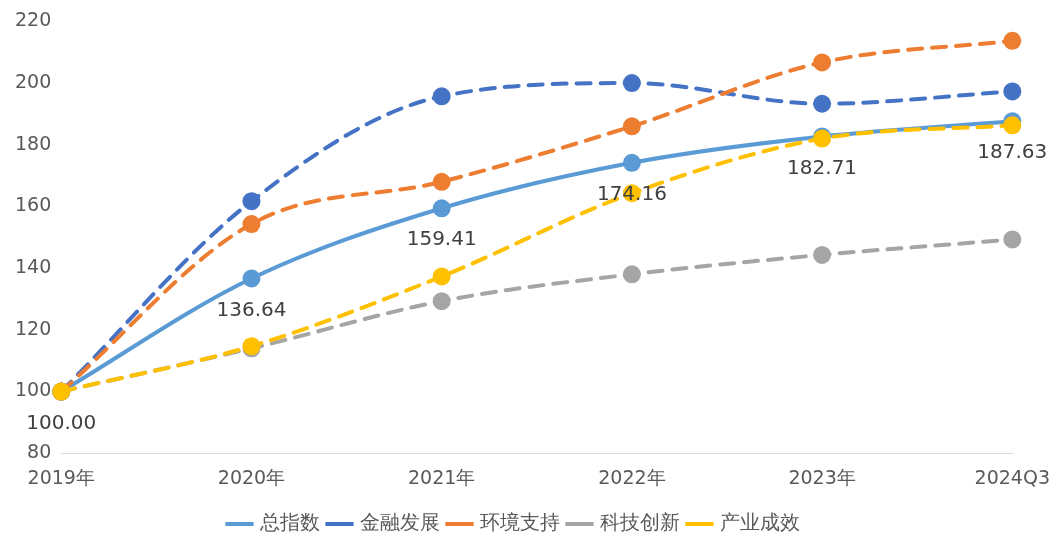 This screenshot has width=1064, height=544. I want to click on data-label: 182.71, so click(822, 166).